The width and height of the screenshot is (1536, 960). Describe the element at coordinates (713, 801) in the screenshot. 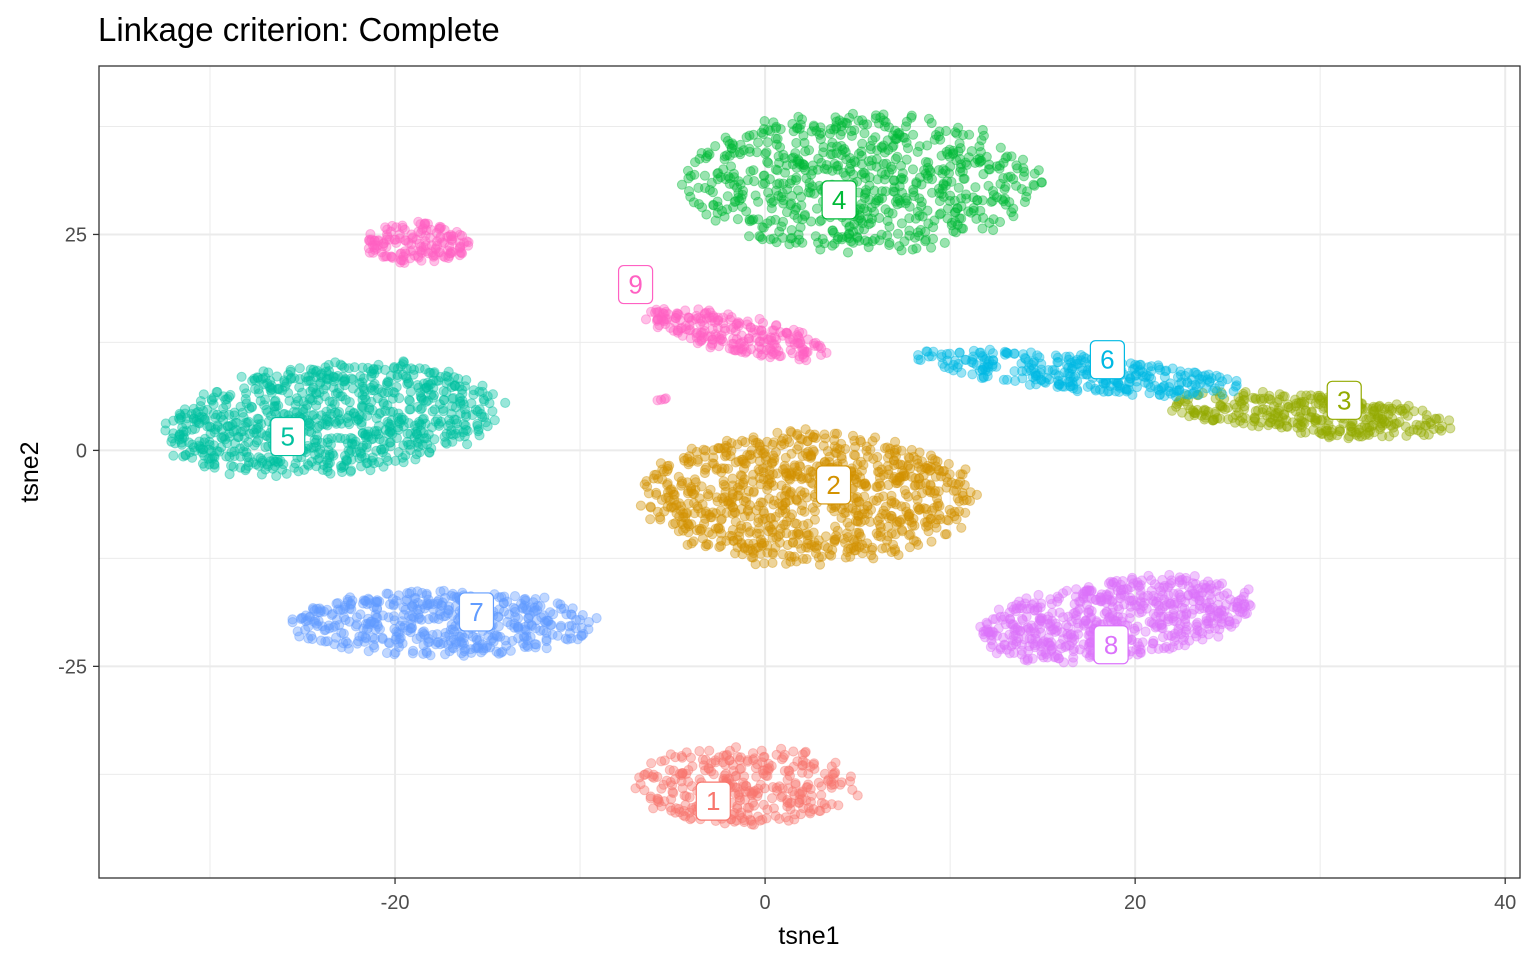

I see `cluster-label-1: 1` at that location.